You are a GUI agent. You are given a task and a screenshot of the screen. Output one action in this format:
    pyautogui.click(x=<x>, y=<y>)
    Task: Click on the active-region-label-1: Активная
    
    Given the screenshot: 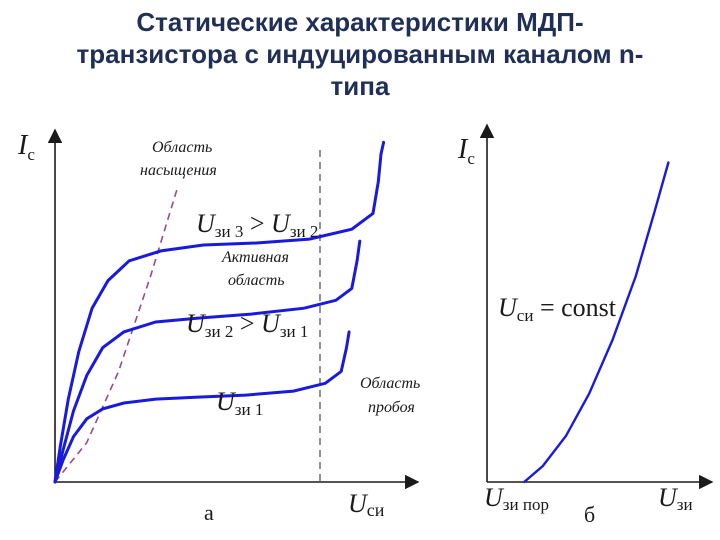 What is the action you would take?
    pyautogui.click(x=255, y=257)
    